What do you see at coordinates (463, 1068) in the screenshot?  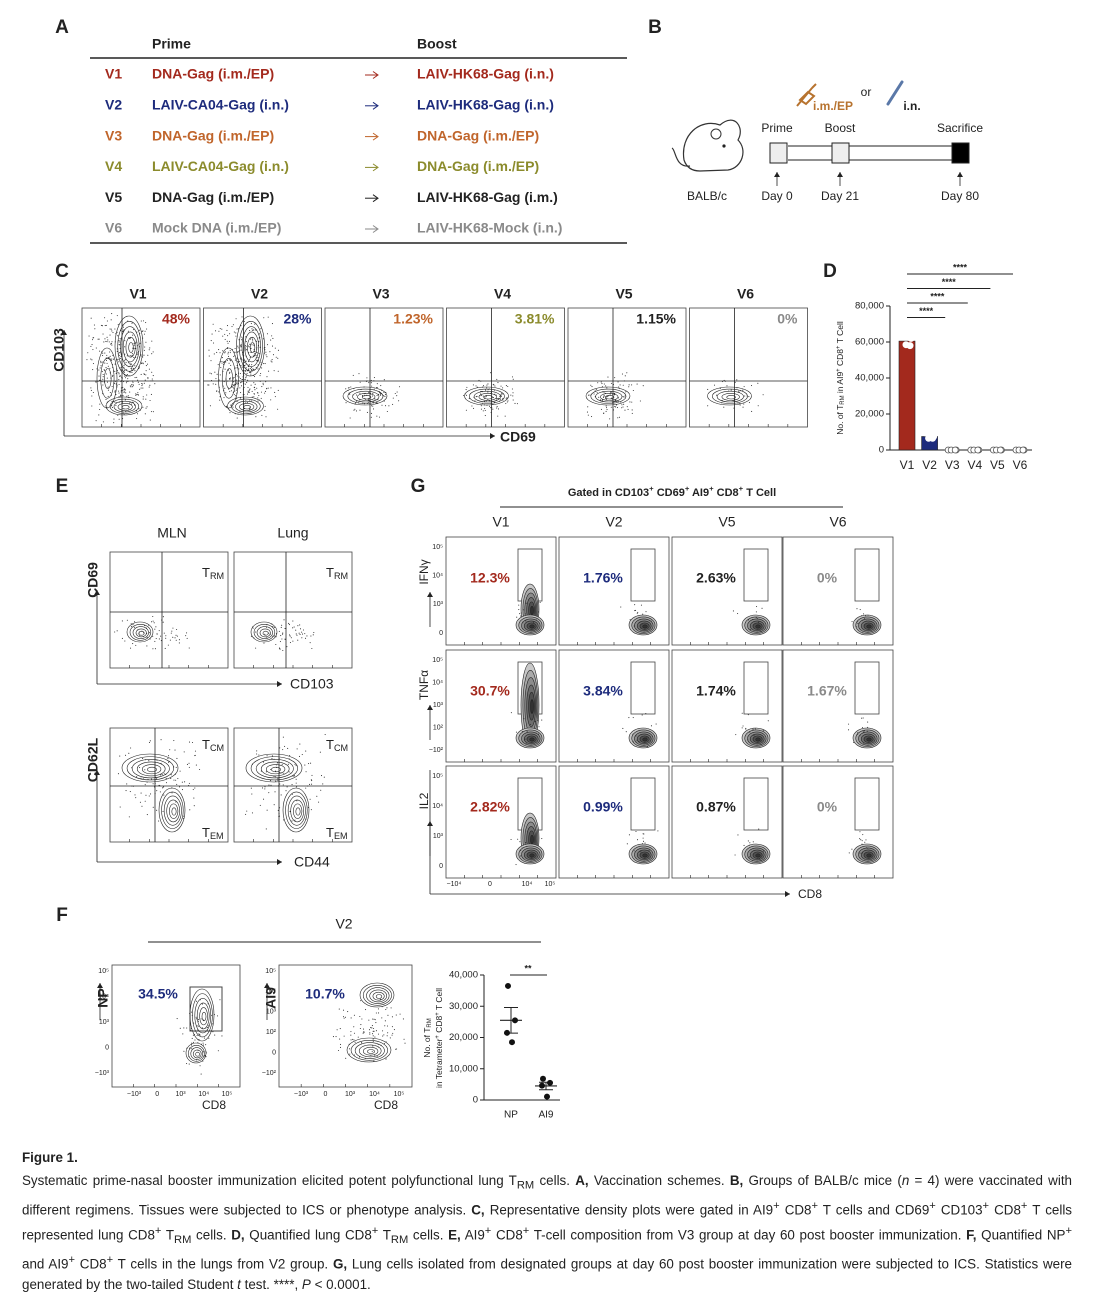 I see `y-tick-label: 10,000` at bounding box center [463, 1068].